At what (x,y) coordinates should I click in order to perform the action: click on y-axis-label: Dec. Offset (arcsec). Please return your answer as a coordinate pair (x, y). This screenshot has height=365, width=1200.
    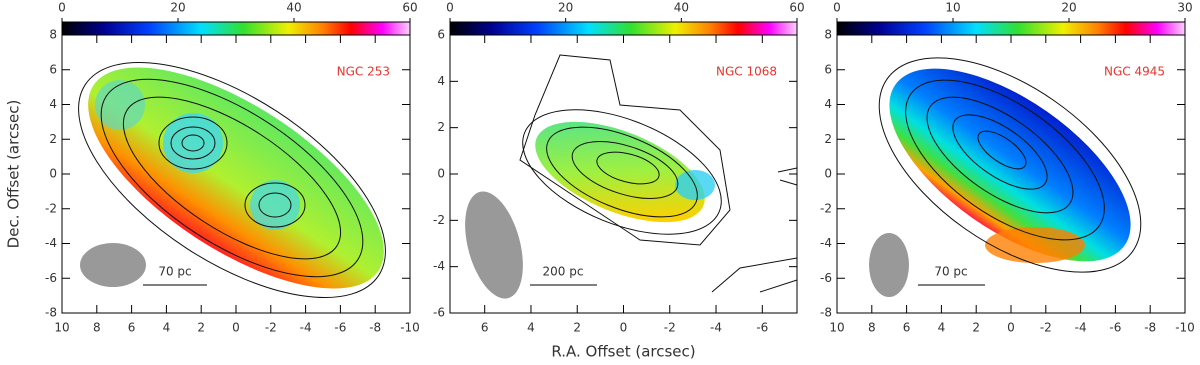
    Looking at the image, I should click on (14, 174).